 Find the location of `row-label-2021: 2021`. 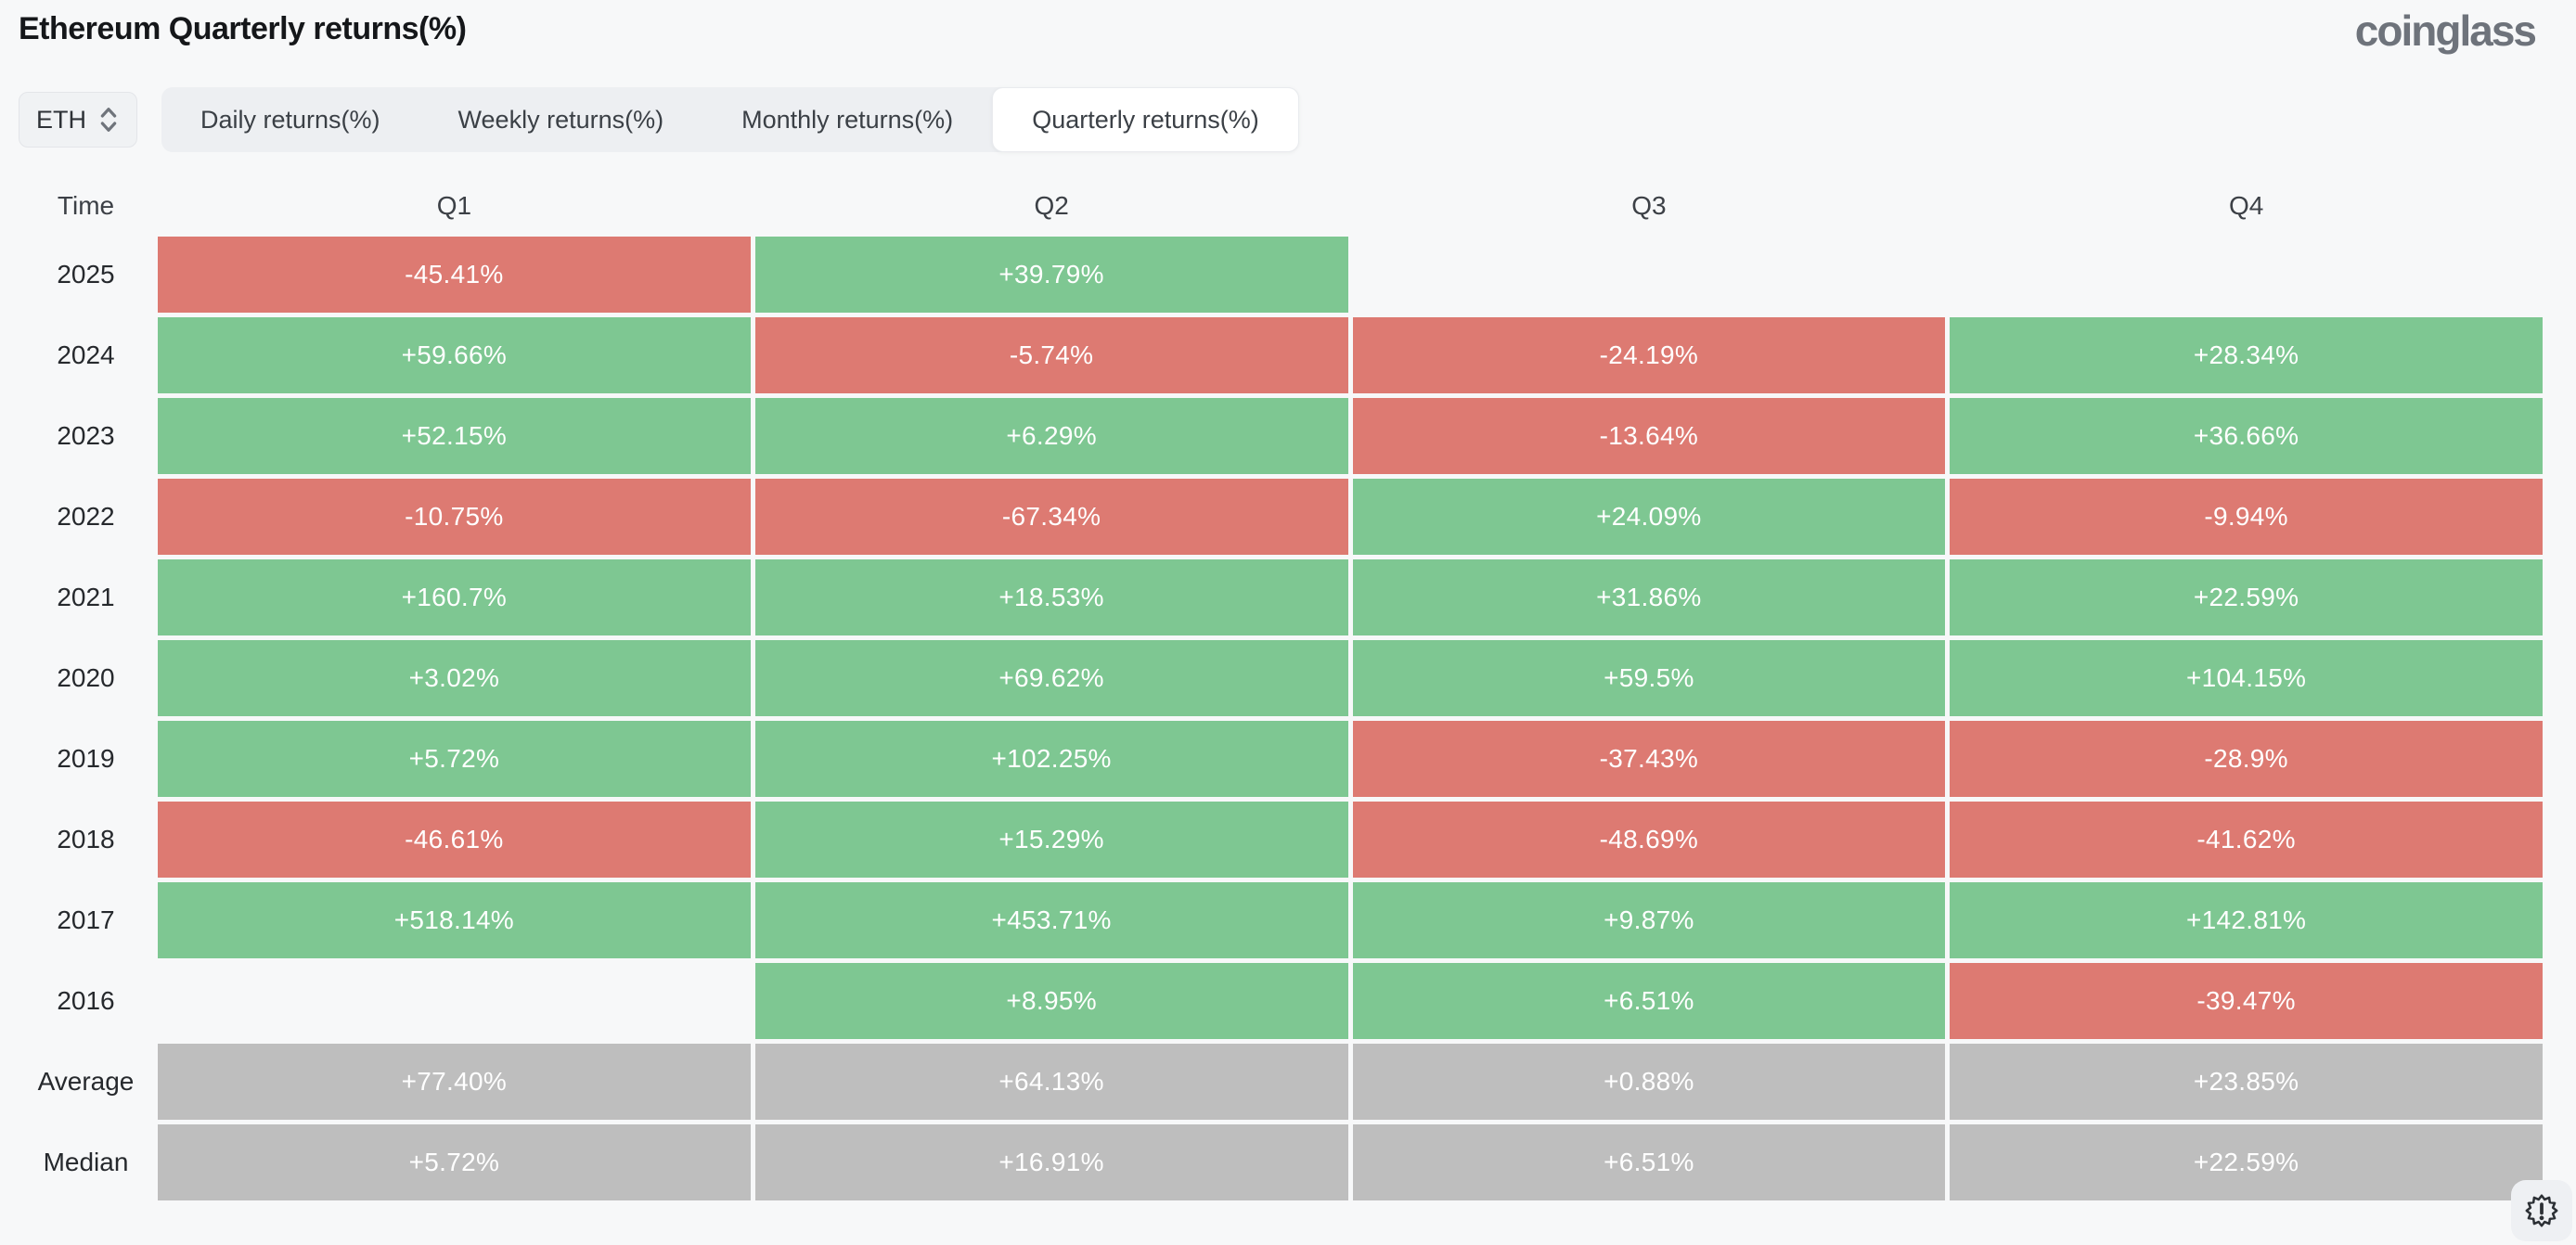

row-label-2021: 2021 is located at coordinates (86, 597).